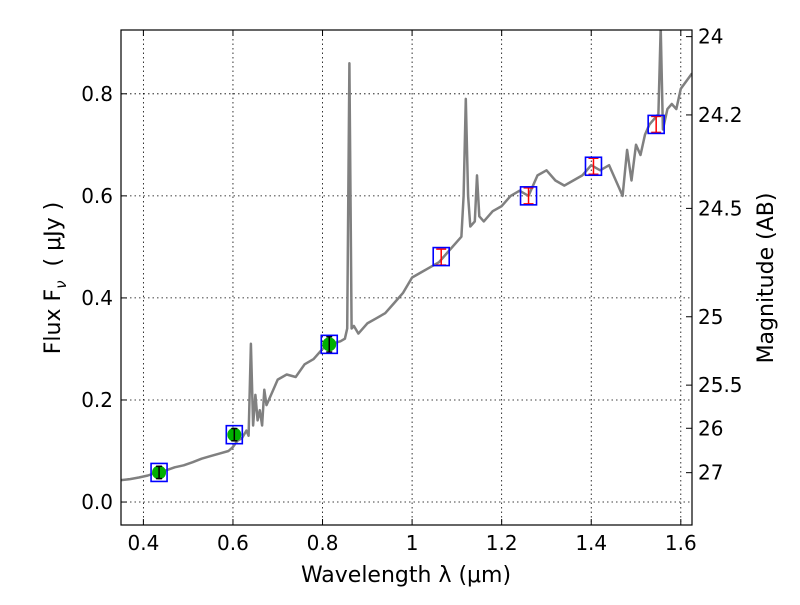  What do you see at coordinates (323, 543) in the screenshot?
I see `x-tick-label: 0.8` at bounding box center [323, 543].